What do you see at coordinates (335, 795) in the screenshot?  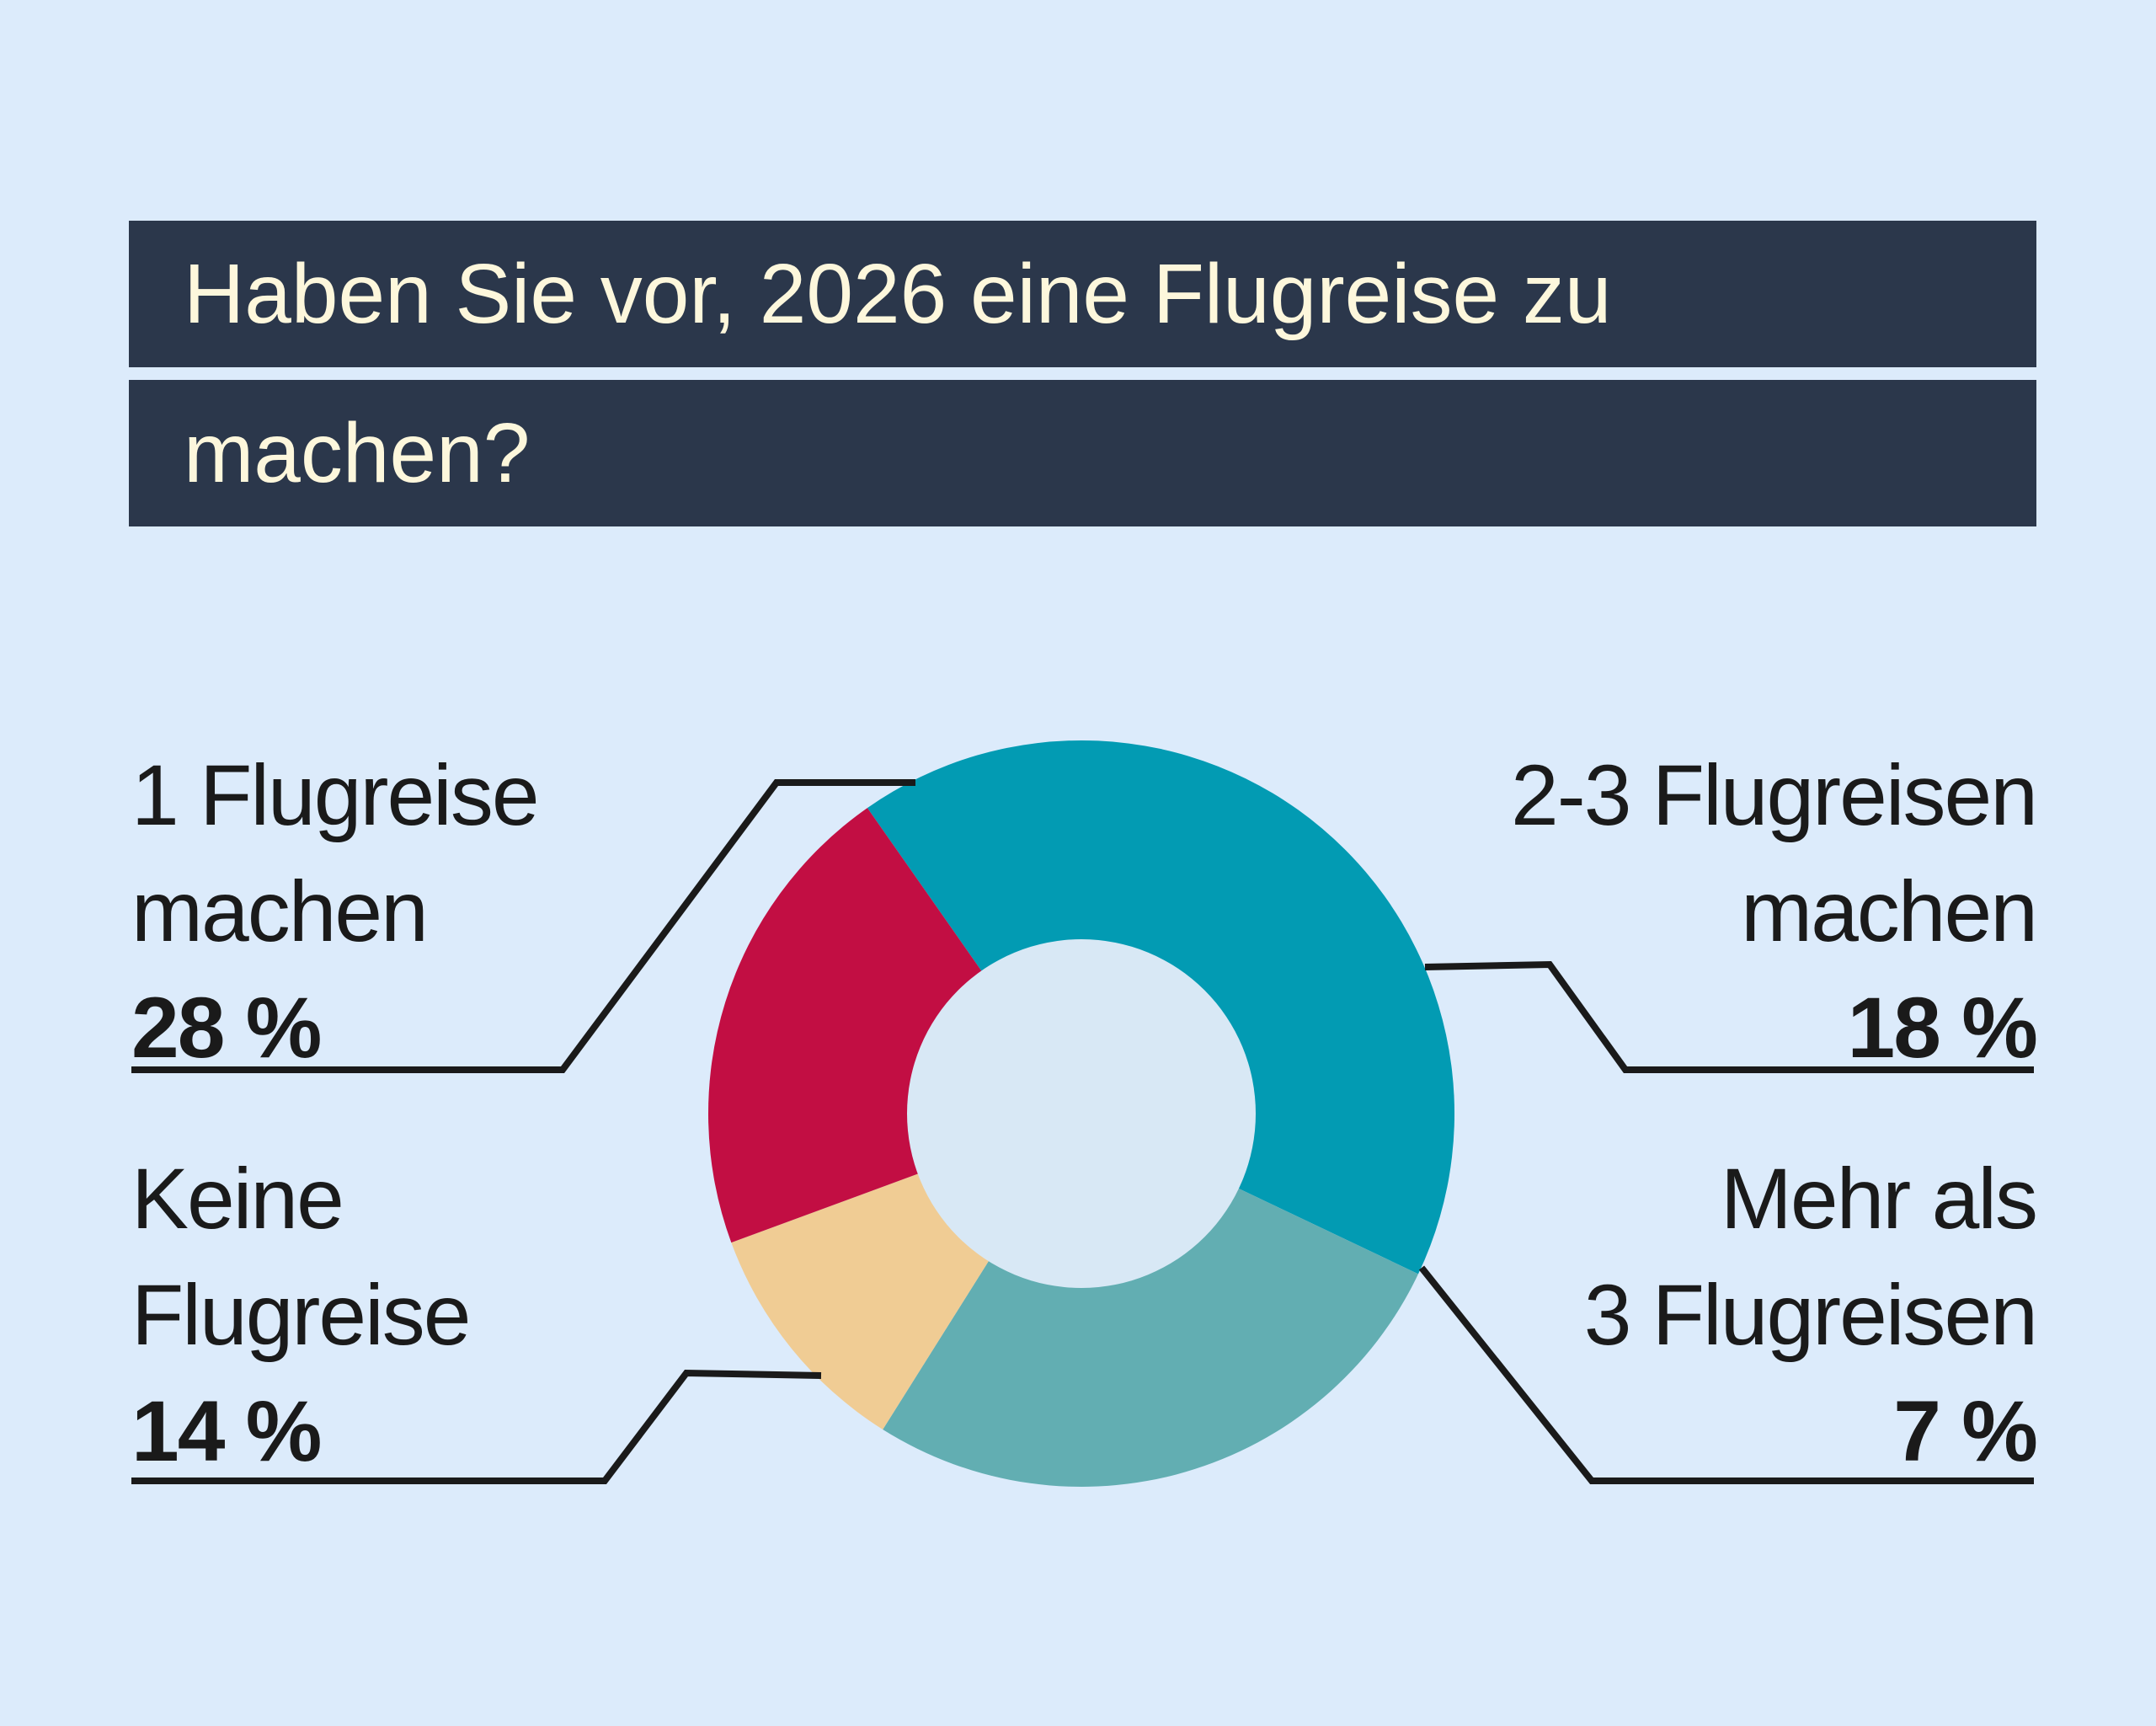 I see `label-one-flight-line1: 1 Flugreise` at bounding box center [335, 795].